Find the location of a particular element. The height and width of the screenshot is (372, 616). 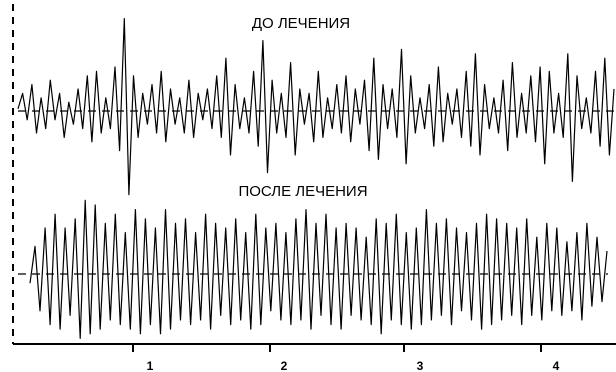

x-tick-label-3: 3 is located at coordinates (420, 365).